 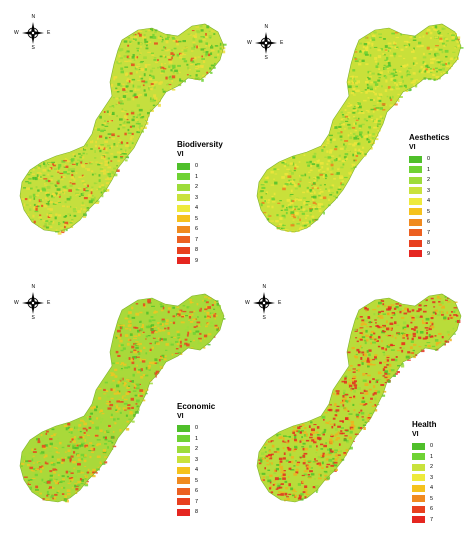 What do you see at coordinates (196, 460) in the screenshot?
I see `legend-economic: Economic VI 0 1 2 3 4 5 6 7 8` at bounding box center [196, 460].